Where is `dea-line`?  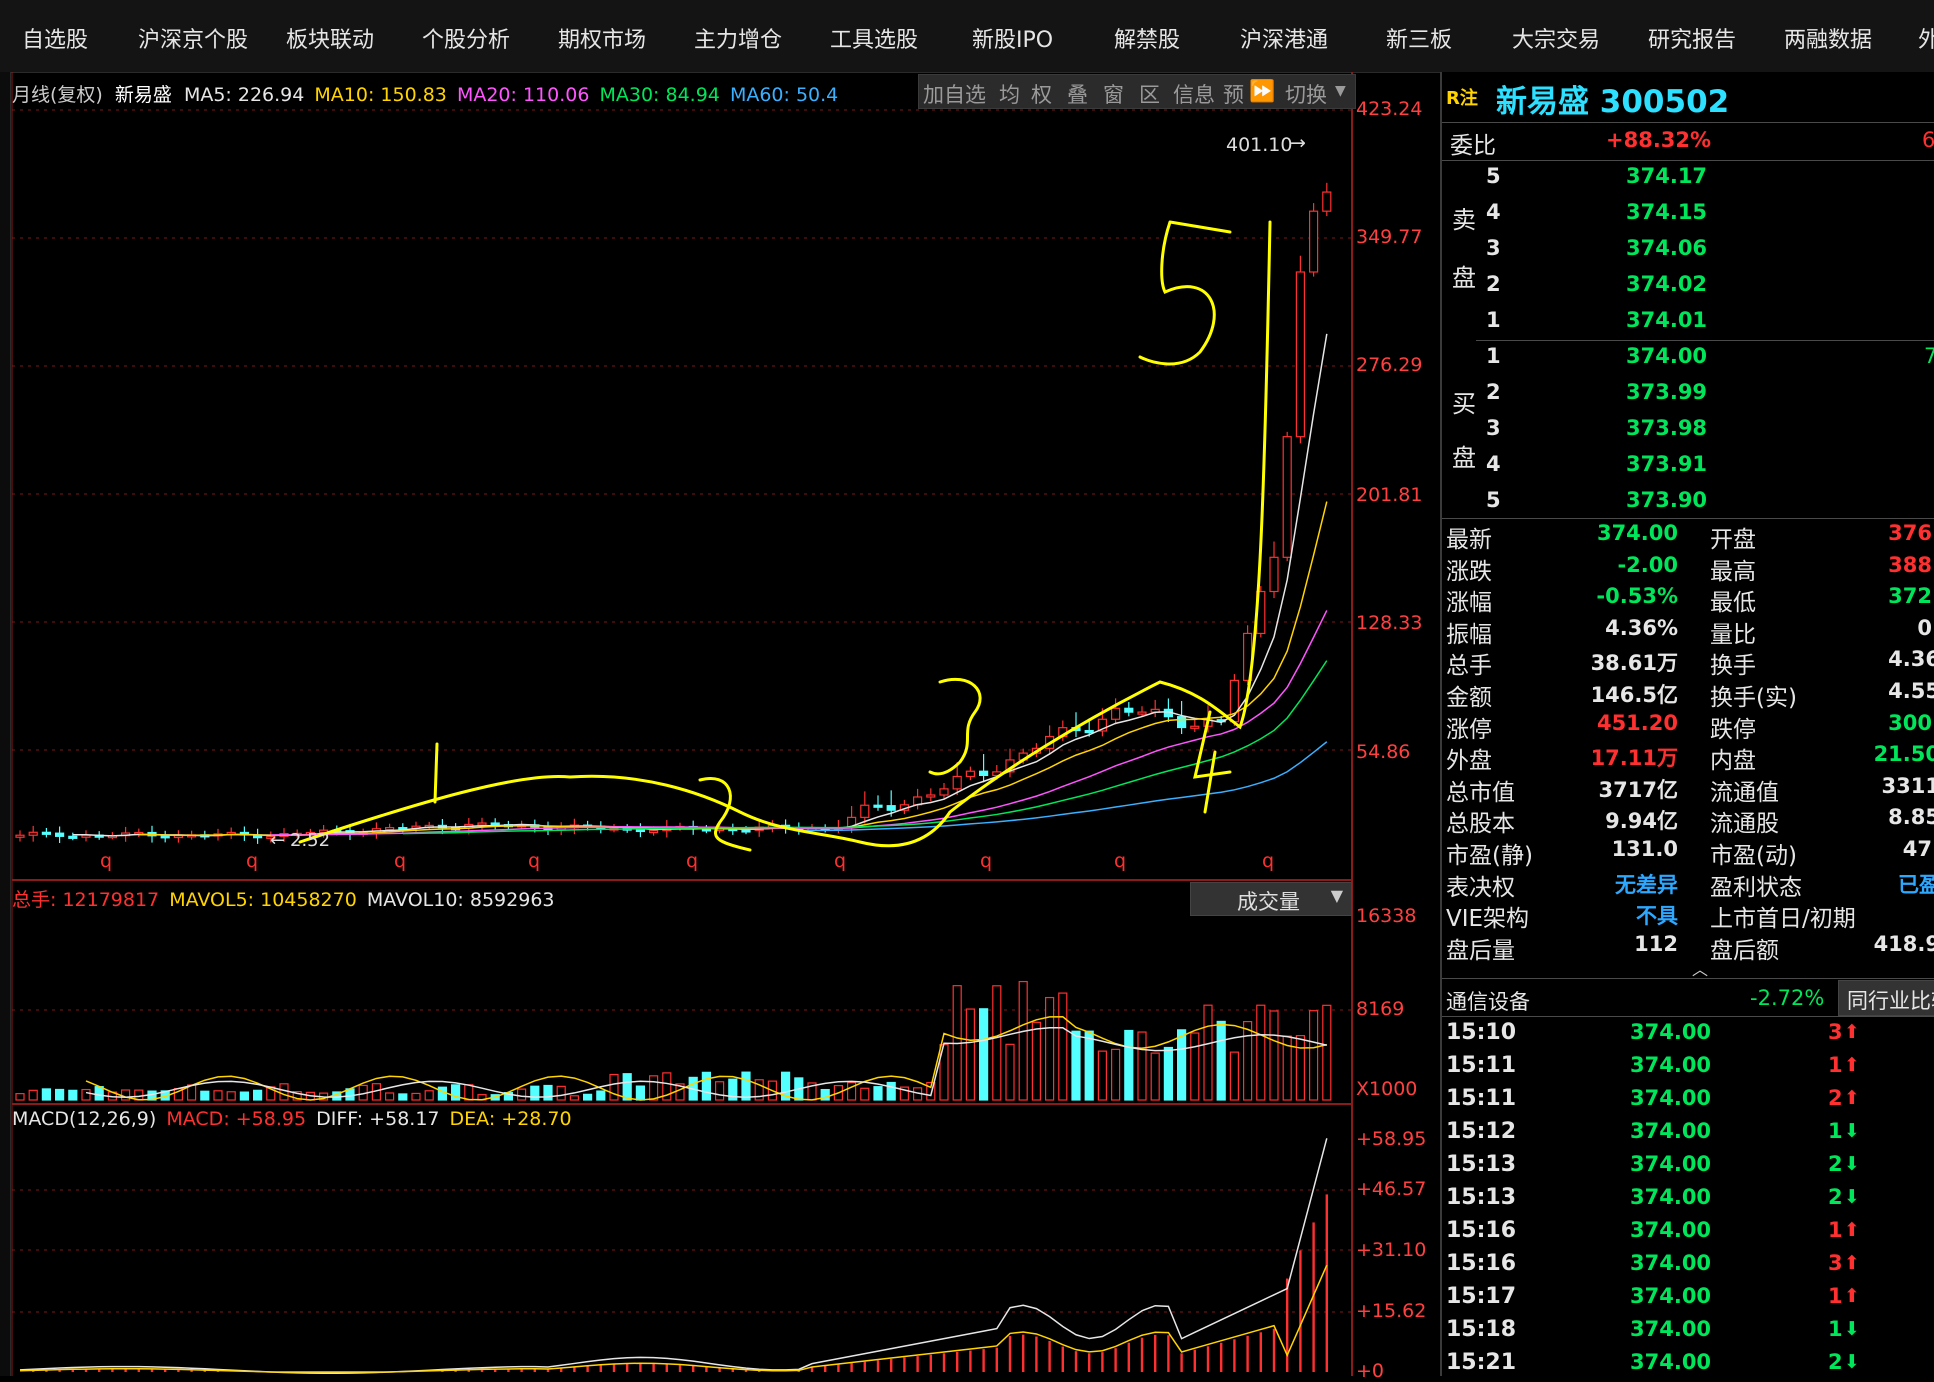 dea-line is located at coordinates (673, 1318).